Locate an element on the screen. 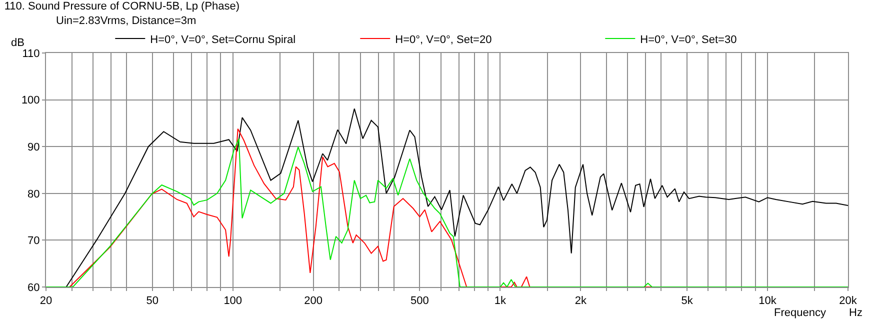 Image resolution: width=872 pixels, height=326 pixels. chart-title: 110. Sound Pressure of CORNU-5B, Lp (Phase) is located at coordinates (122, 6).